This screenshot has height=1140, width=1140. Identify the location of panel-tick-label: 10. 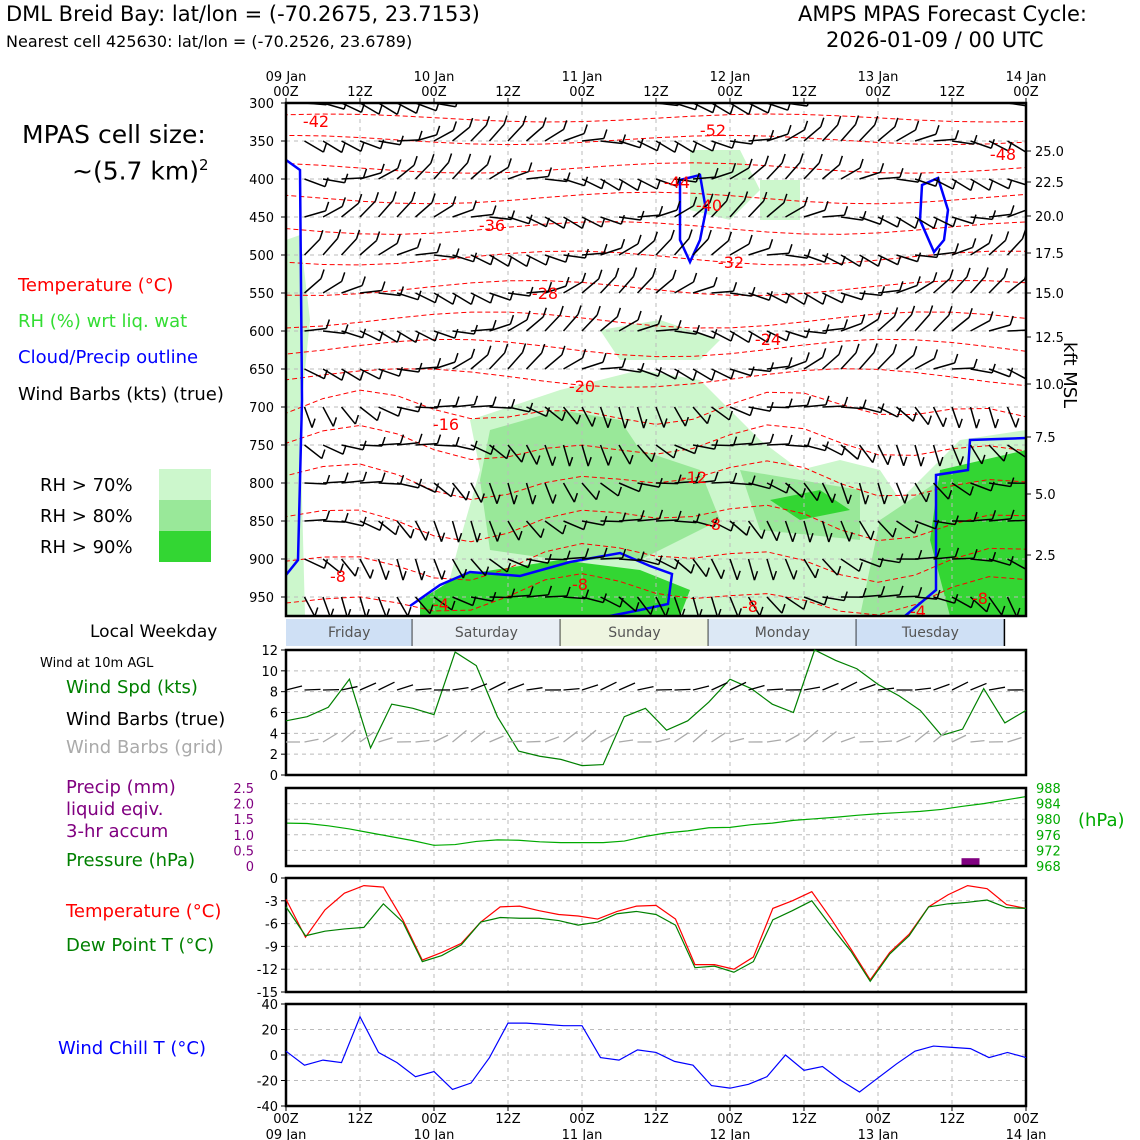
(269, 672).